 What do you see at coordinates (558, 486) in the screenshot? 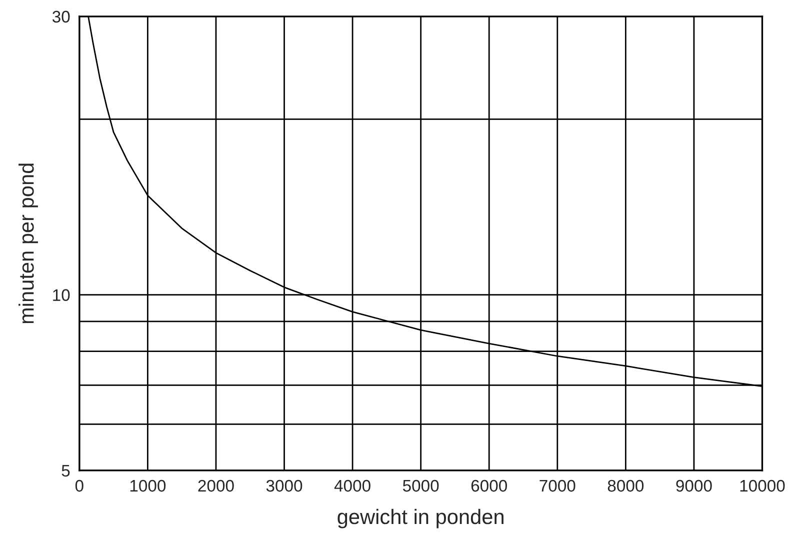
I see `x-tick-label: 7000` at bounding box center [558, 486].